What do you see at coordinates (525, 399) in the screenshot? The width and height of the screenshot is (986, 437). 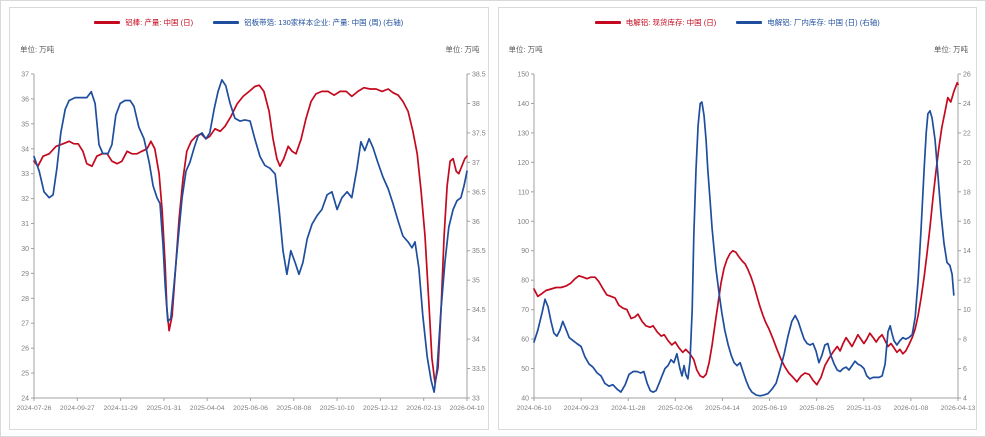 I see `svg-text: 40` at bounding box center [525, 399].